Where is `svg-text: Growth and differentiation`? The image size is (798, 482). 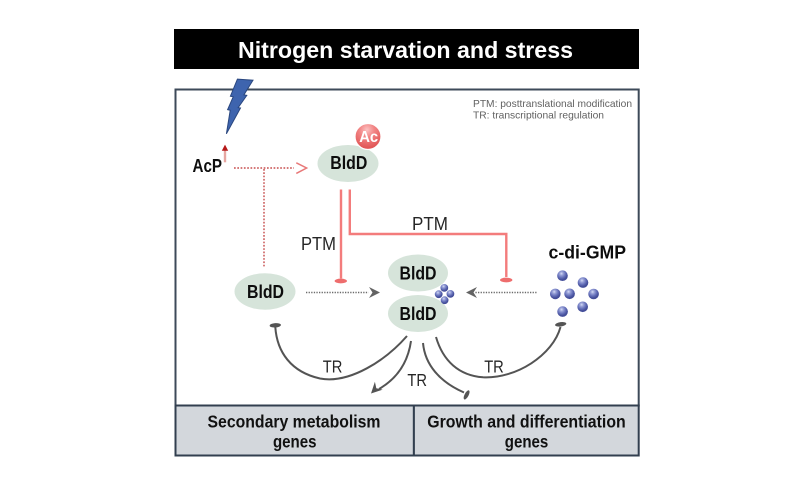
svg-text: Growth and differentiation is located at coordinates (526, 421).